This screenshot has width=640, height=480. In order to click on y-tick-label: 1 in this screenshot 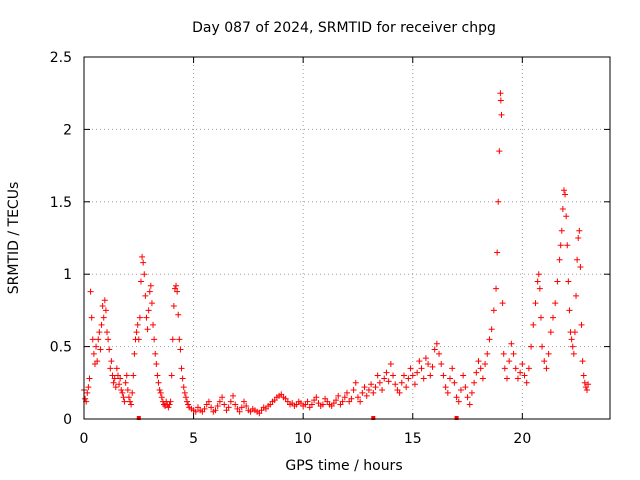, I will do `click(67, 275)`.